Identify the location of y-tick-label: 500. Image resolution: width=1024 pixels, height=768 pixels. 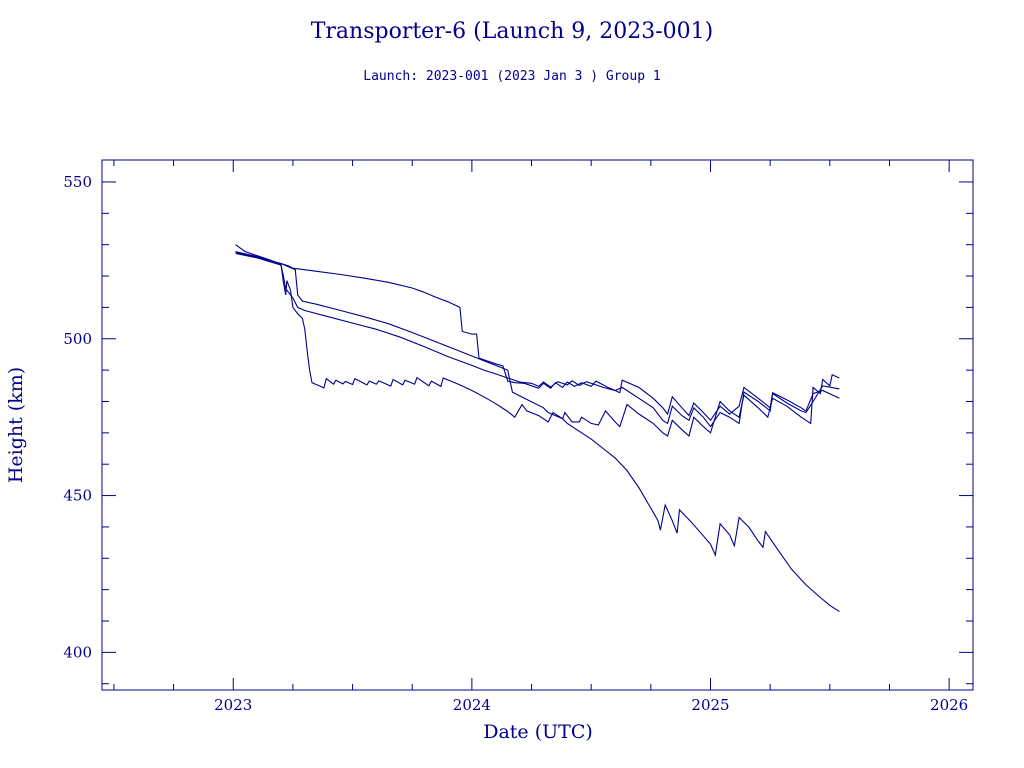
(77, 339).